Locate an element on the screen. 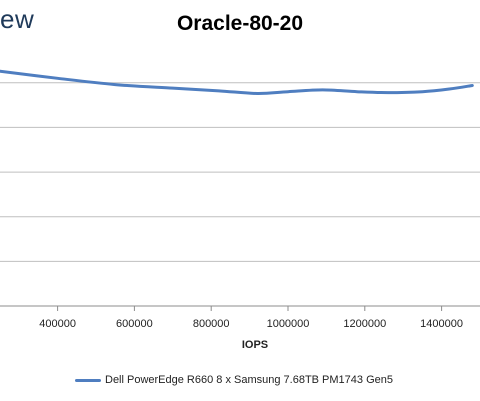  x-tick-label: 1200000 is located at coordinates (364, 324).